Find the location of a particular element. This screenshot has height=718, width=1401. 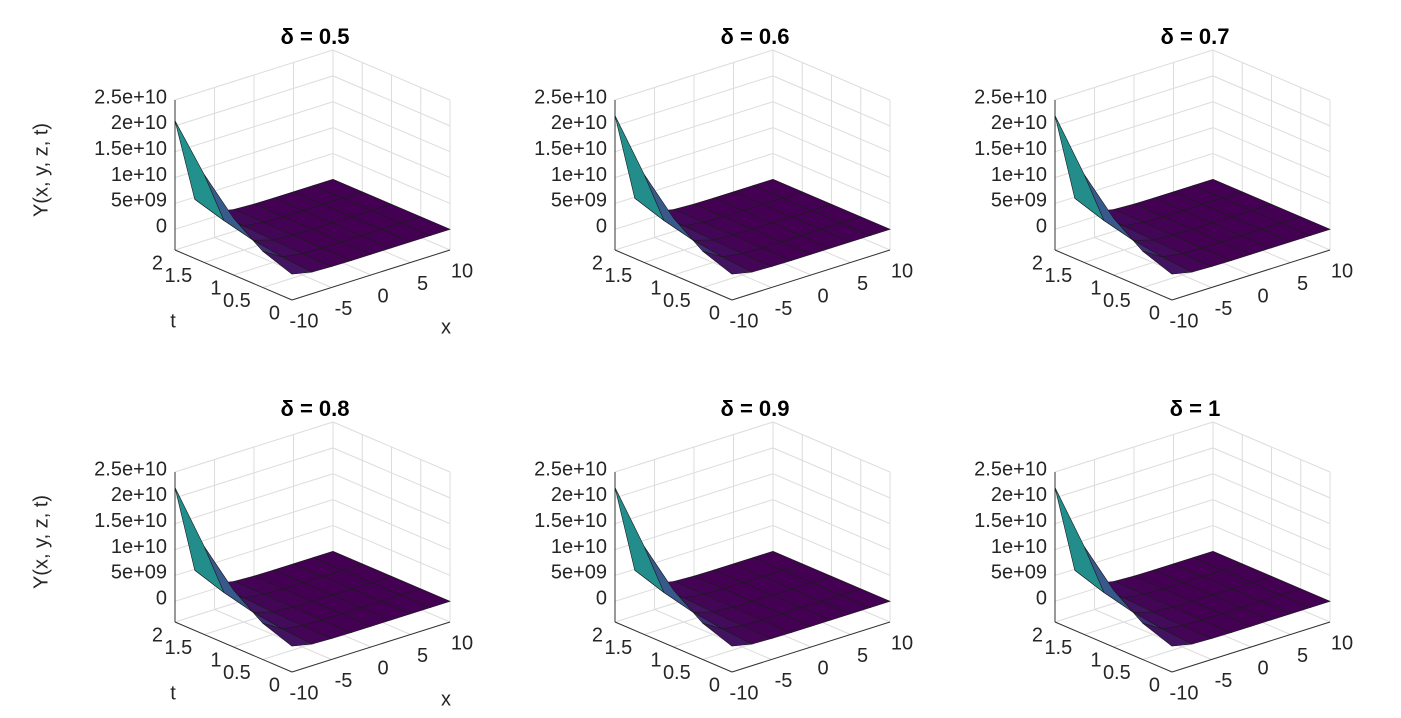

subplot-title: δ = 0.7 is located at coordinates (1195, 36).